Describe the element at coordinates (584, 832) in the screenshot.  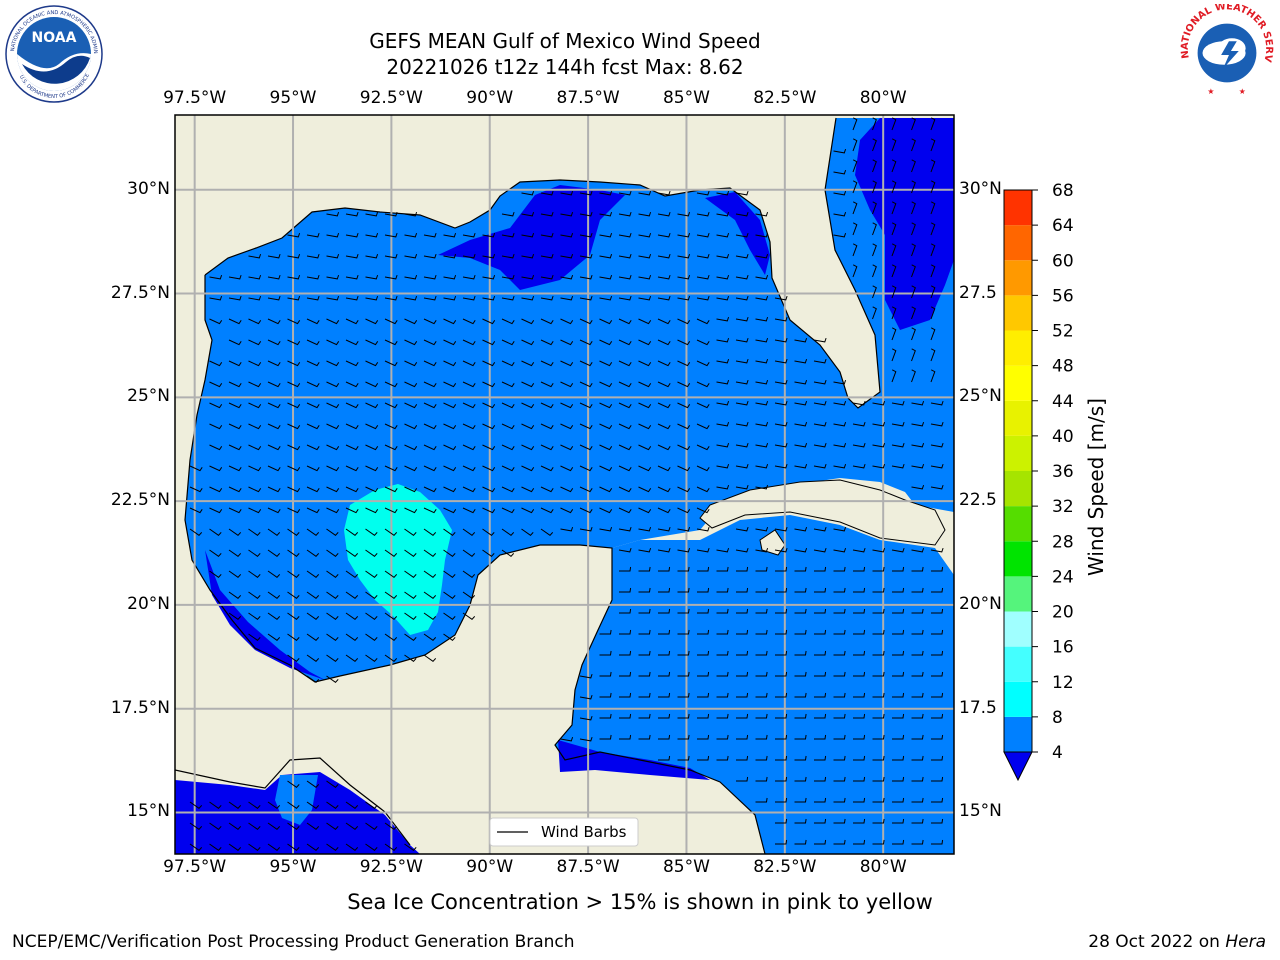
I see `legend-label: Wind Barbs` at that location.